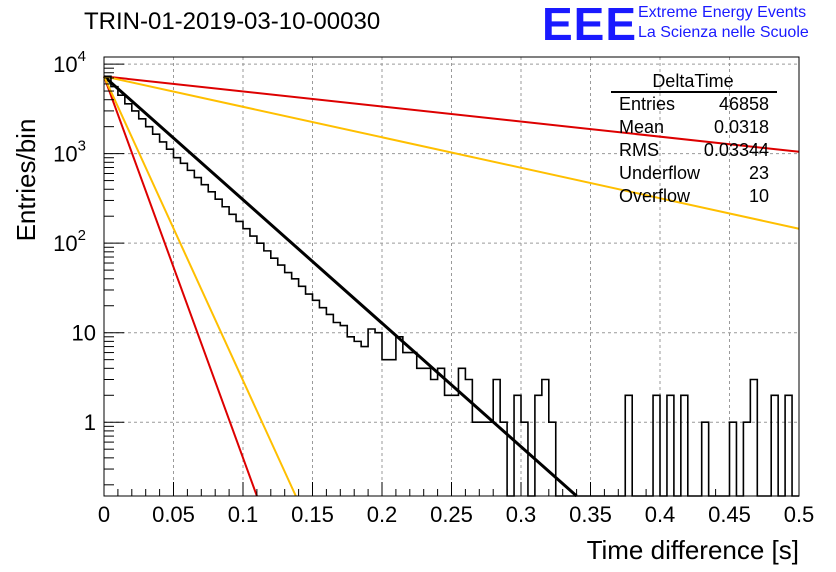 The image size is (836, 572). Describe the element at coordinates (590, 25) in the screenshot. I see `logo-mark: EEE` at that location.